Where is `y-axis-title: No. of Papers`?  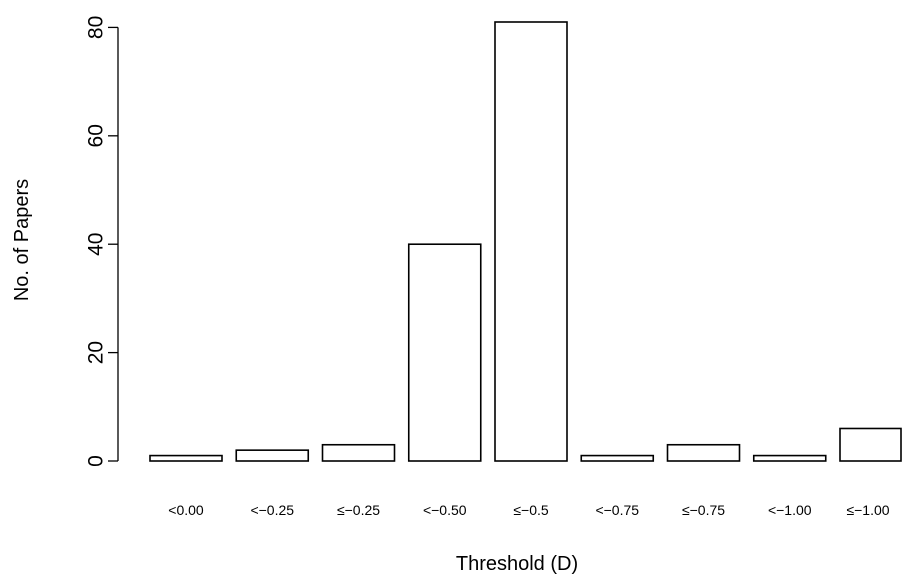 y-axis-title: No. of Papers is located at coordinates (22, 240).